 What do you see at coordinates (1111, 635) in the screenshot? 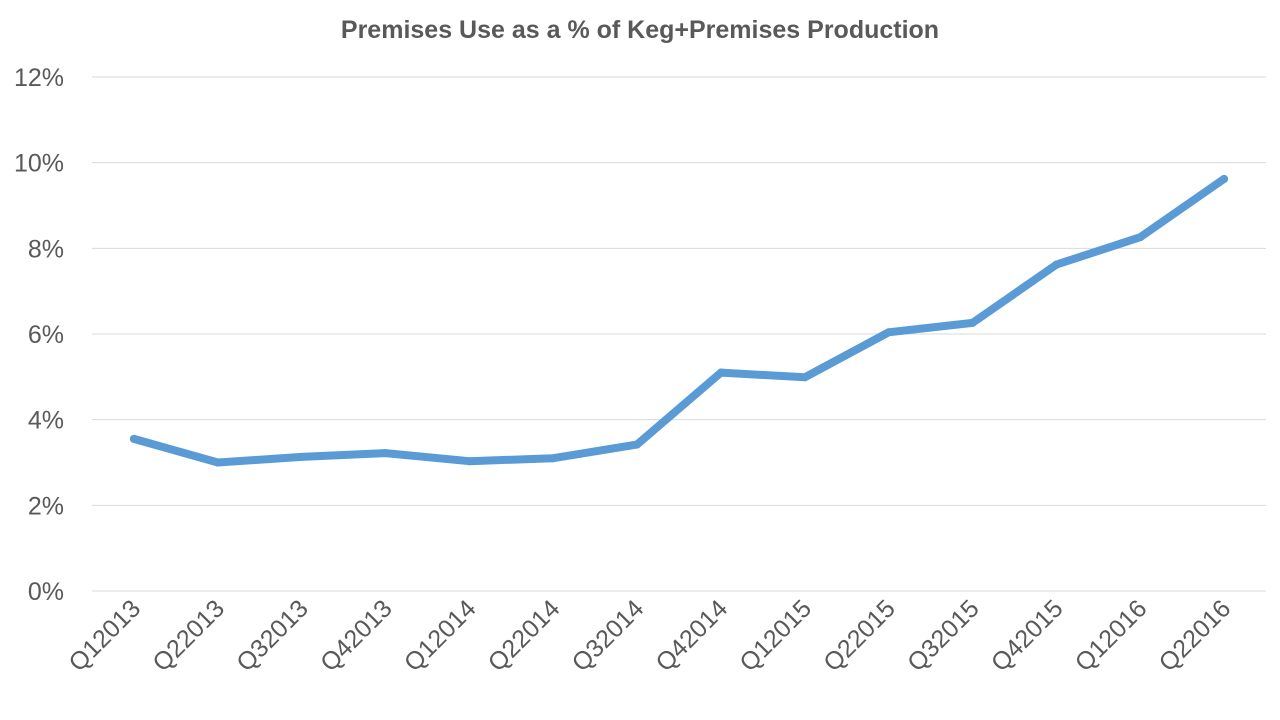
I see `x-tick-label: Q12016` at bounding box center [1111, 635].